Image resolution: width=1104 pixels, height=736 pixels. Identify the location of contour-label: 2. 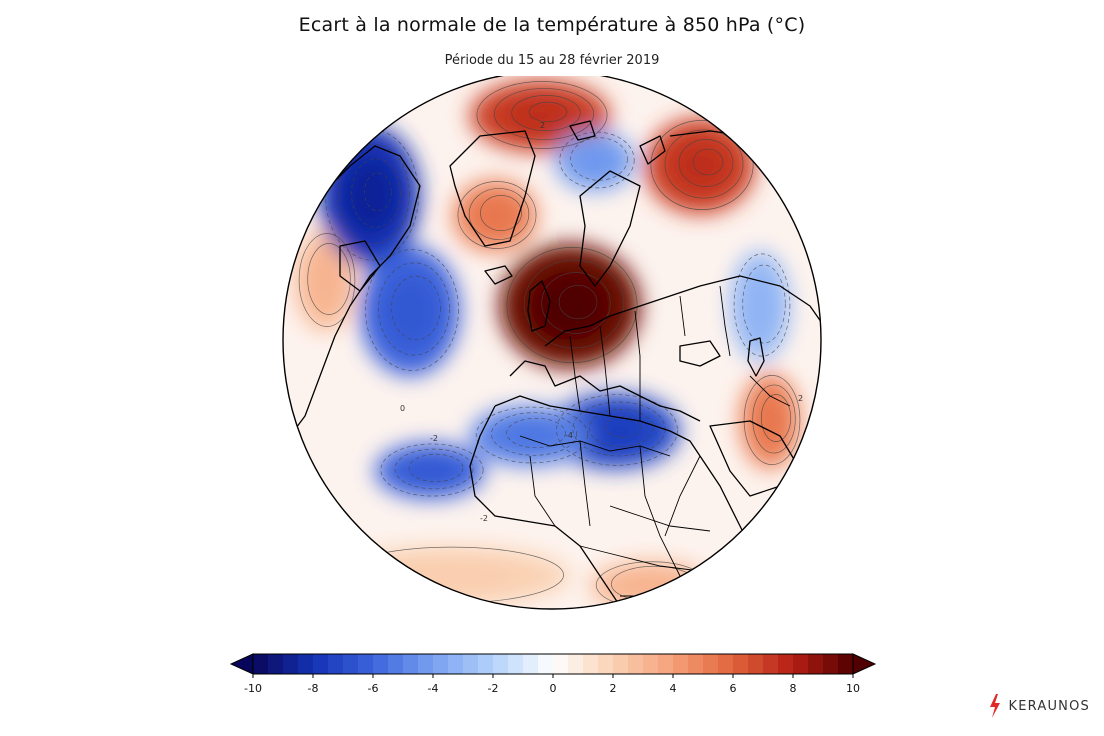
(542, 125).